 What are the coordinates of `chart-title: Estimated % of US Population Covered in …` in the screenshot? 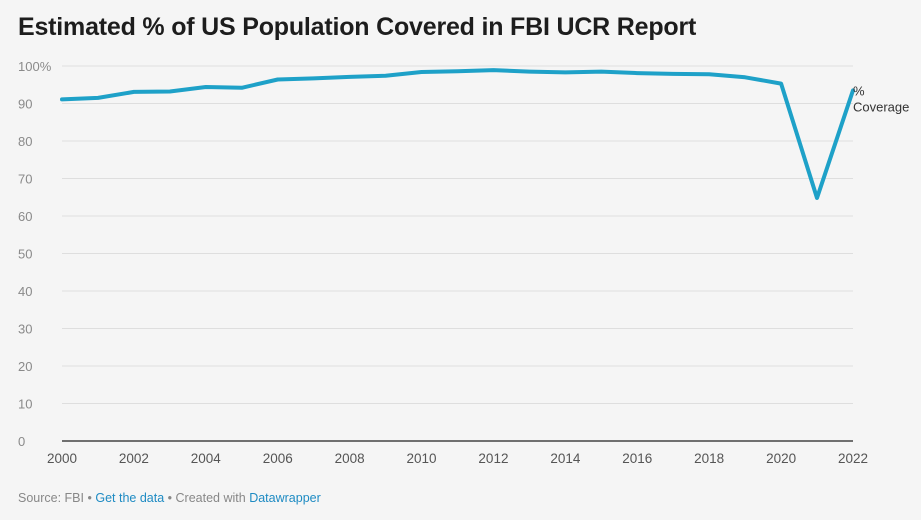 It's located at (357, 27).